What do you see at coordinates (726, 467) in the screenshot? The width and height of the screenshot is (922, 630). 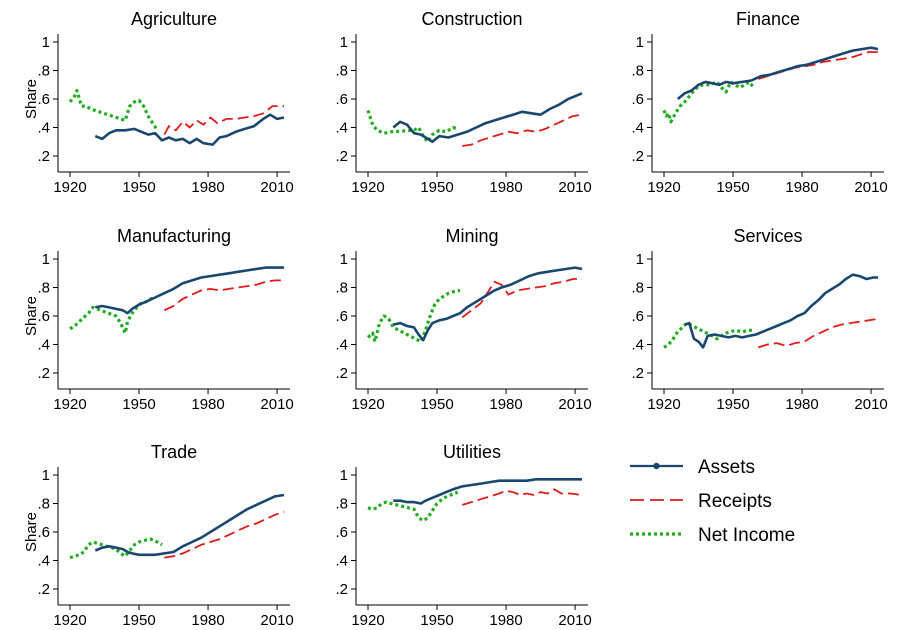 I see `legend-label-assets: Assets` at bounding box center [726, 467].